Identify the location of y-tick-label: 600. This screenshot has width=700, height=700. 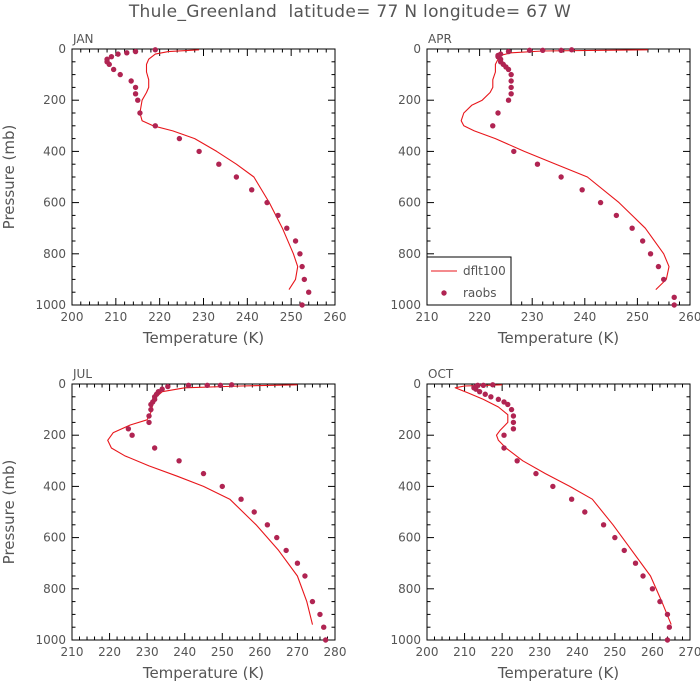
(54, 538).